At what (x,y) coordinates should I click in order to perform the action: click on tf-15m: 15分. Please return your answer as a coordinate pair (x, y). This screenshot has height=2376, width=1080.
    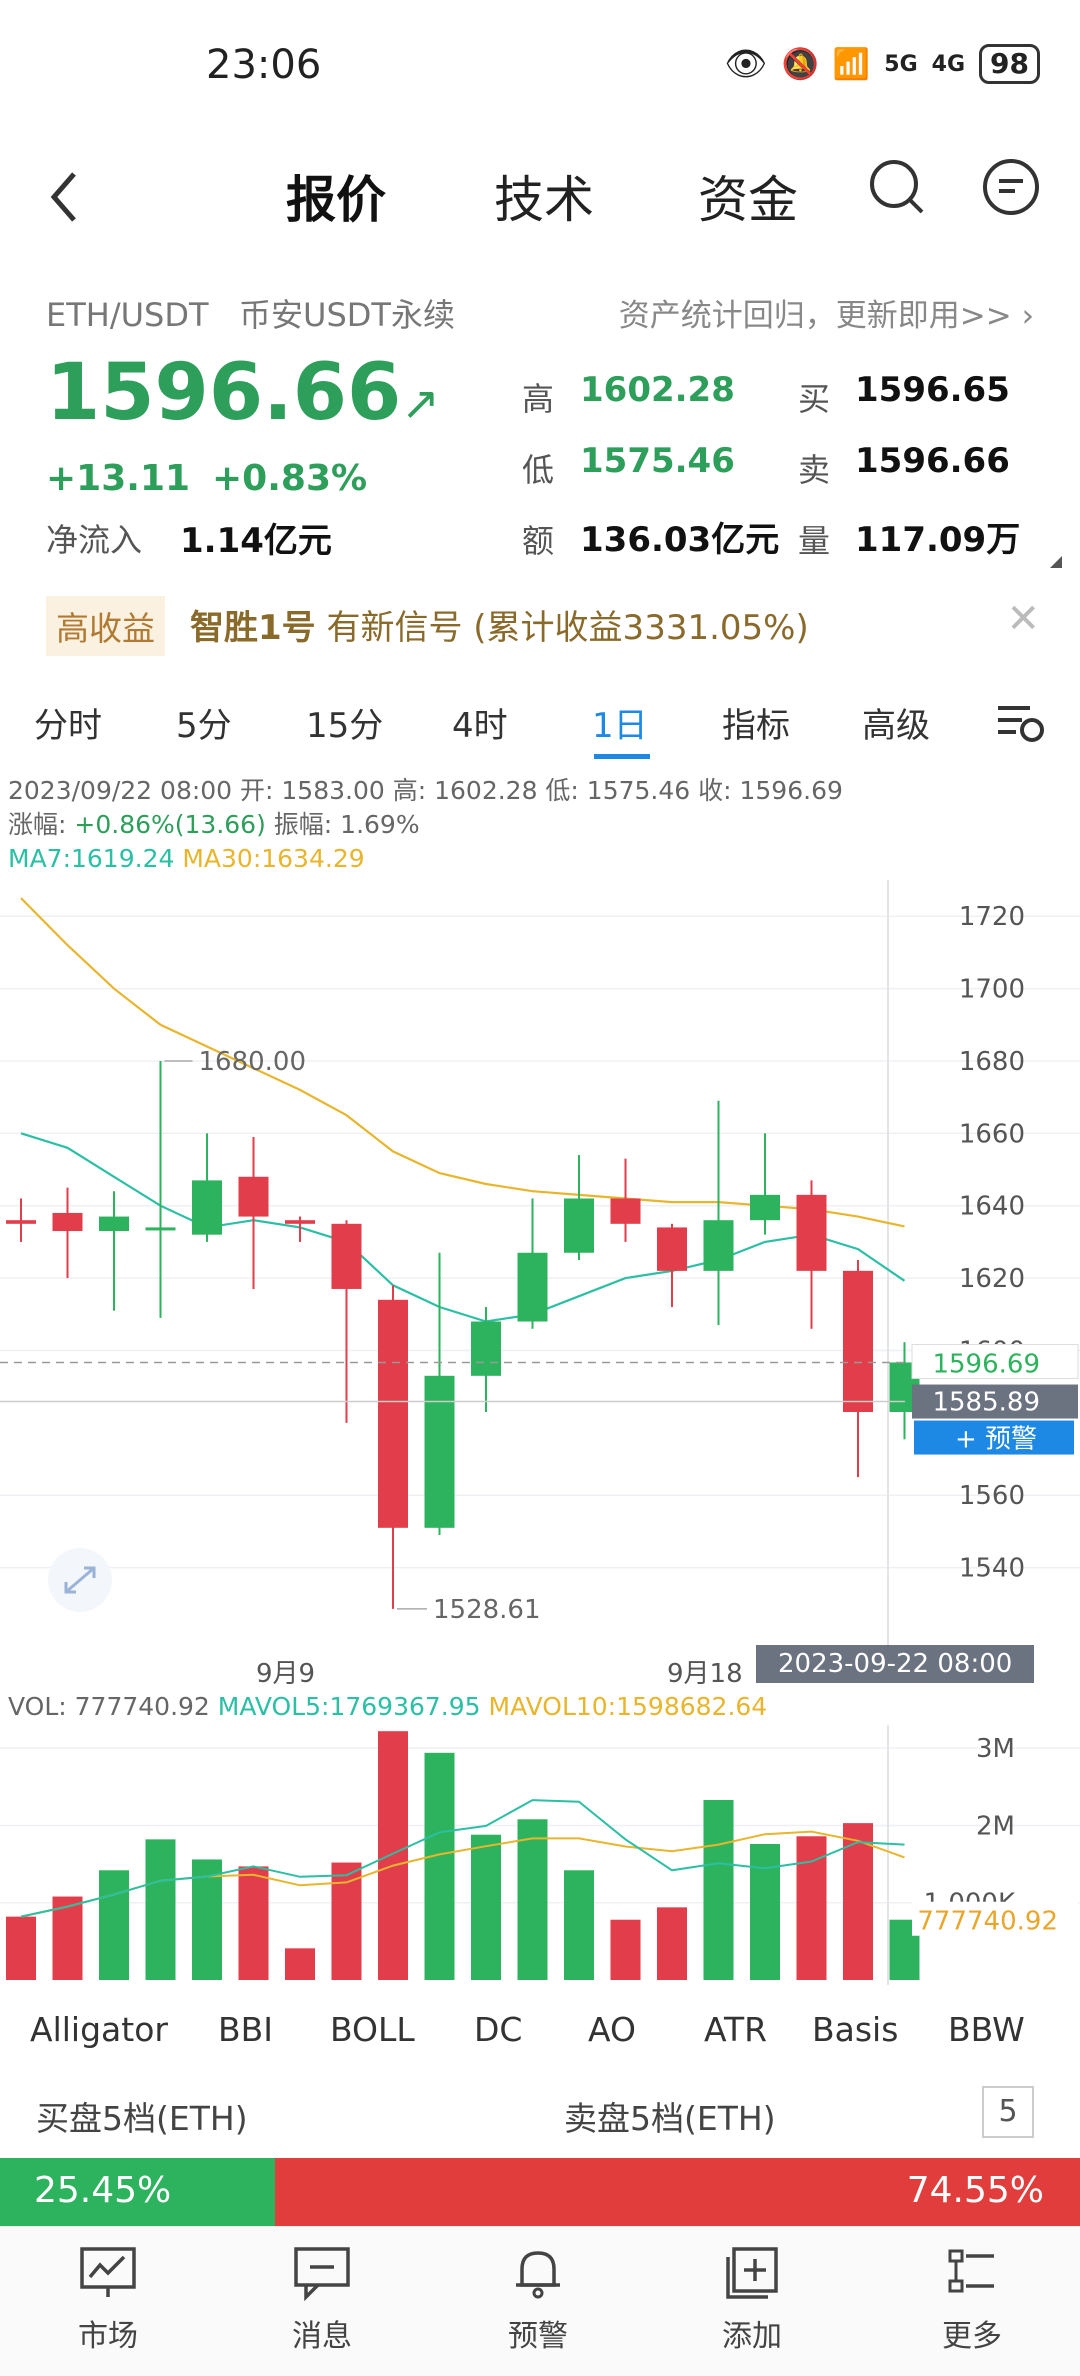
    Looking at the image, I should click on (345, 726).